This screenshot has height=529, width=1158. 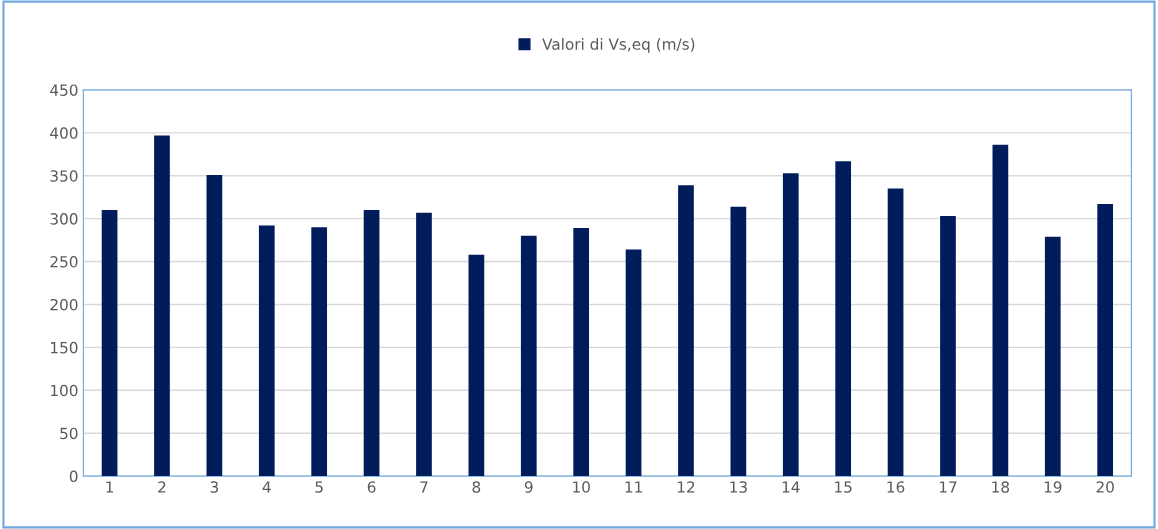 What do you see at coordinates (162, 487) in the screenshot?
I see `x-tick-label: 2` at bounding box center [162, 487].